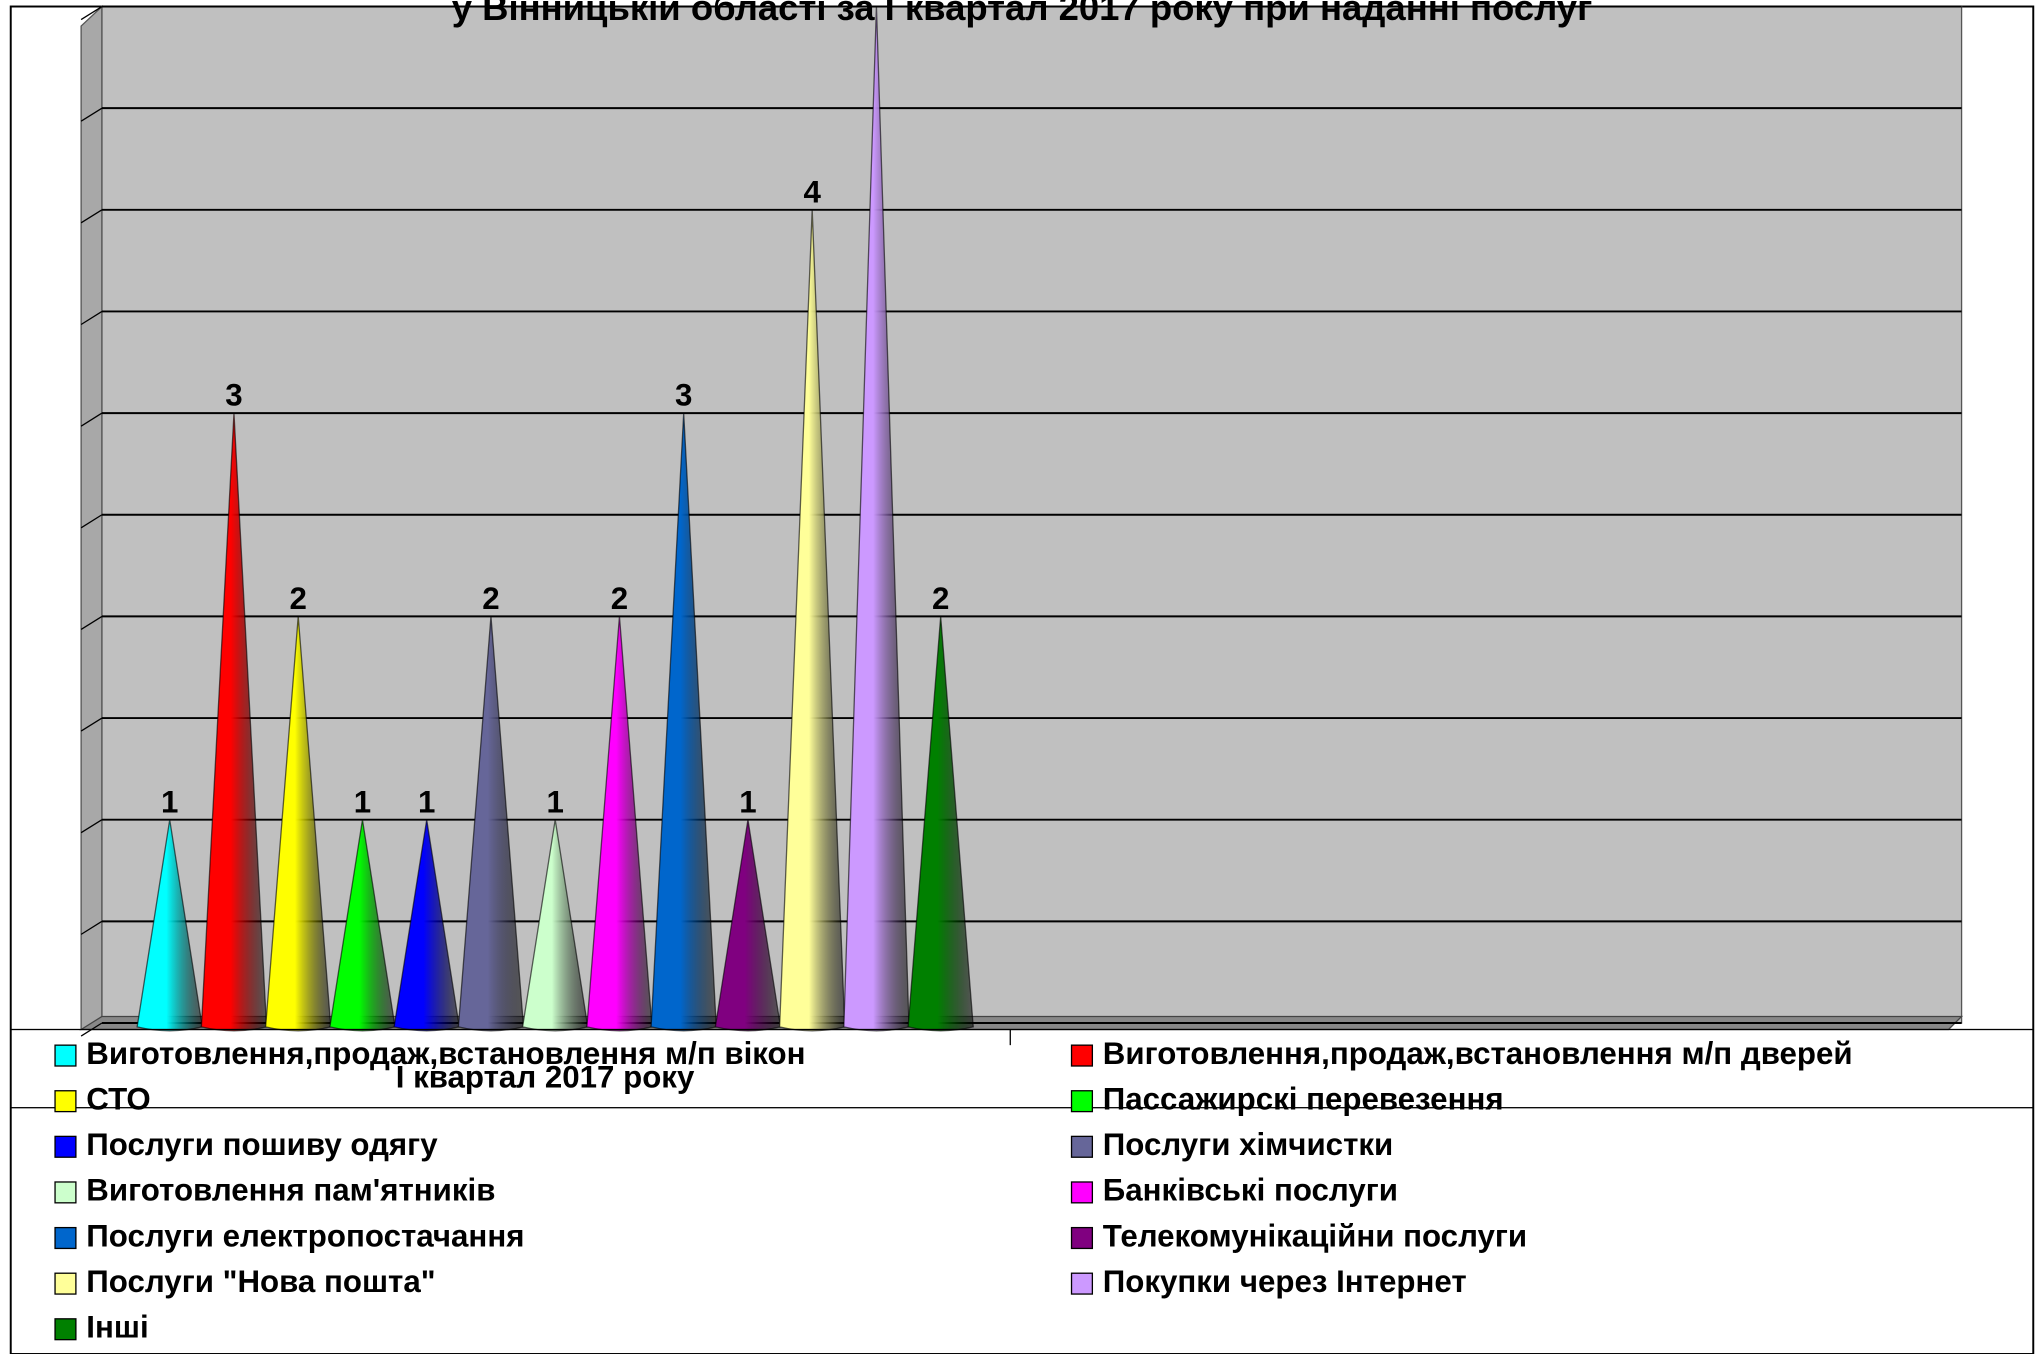 The image size is (2044, 1354). What do you see at coordinates (1248, 1144) in the screenshot?
I see `legend-label: Послуги хімчистки` at bounding box center [1248, 1144].